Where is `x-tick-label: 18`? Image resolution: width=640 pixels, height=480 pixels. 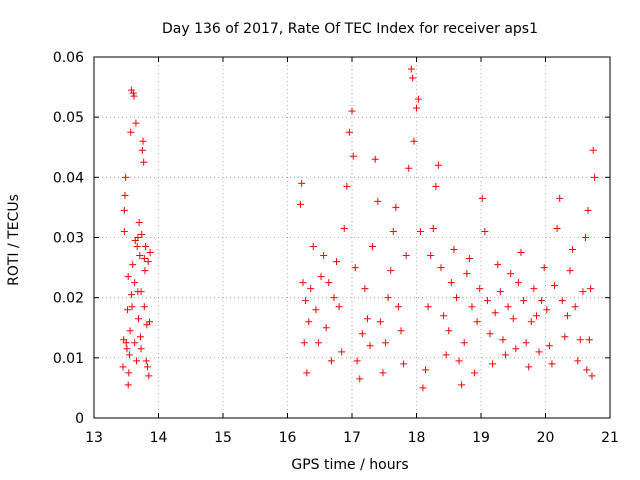
x-tick-label: 18 is located at coordinates (417, 438).